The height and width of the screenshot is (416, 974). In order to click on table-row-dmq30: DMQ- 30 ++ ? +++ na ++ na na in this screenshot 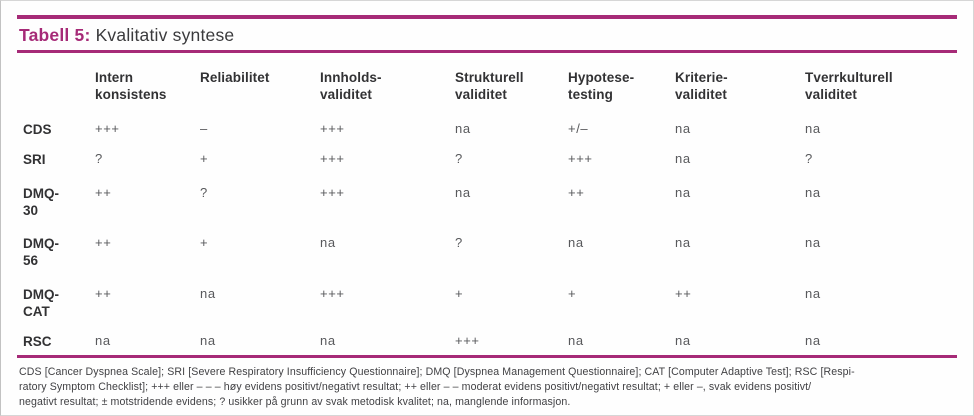, I will do `click(485, 210)`.